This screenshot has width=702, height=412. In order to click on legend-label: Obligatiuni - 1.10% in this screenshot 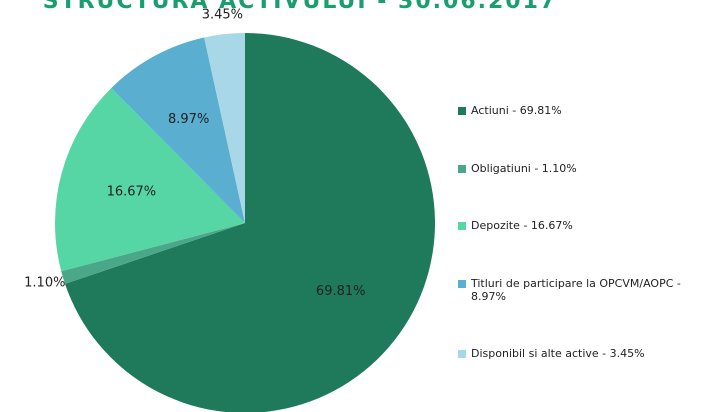, I will do `click(524, 168)`.